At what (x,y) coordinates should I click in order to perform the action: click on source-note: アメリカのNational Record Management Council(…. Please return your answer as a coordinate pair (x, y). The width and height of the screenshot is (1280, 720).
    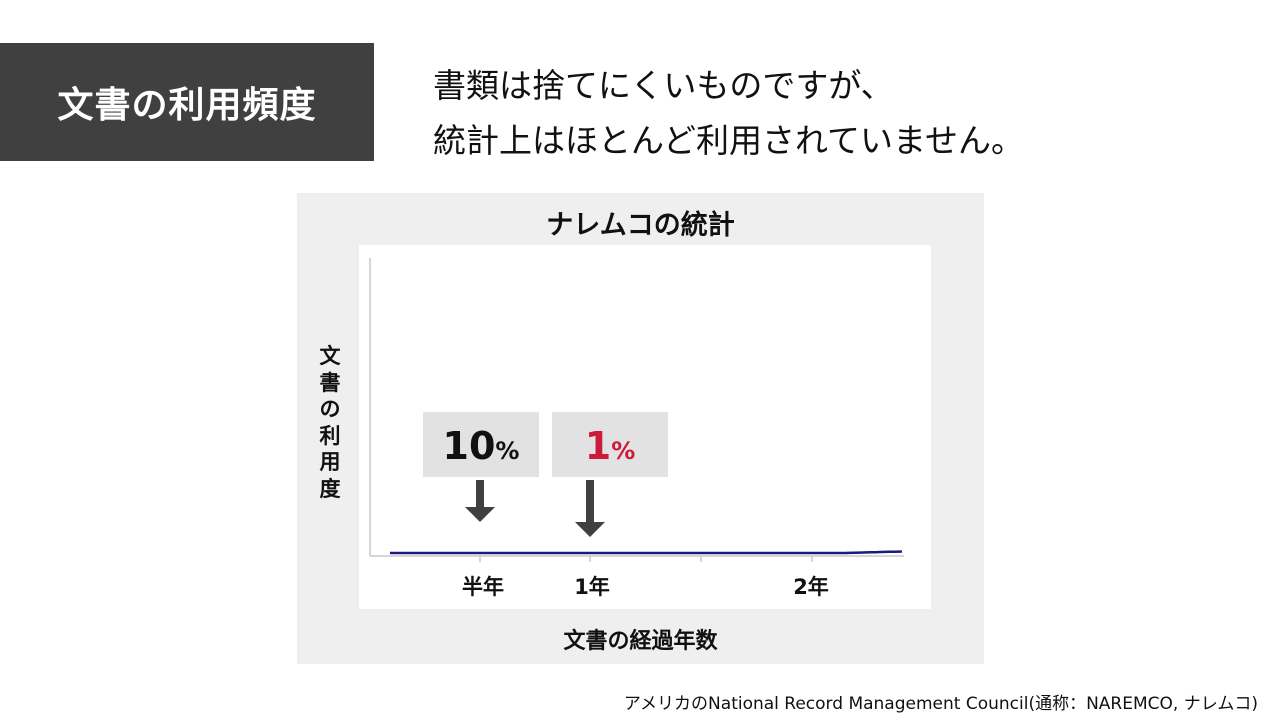
    Looking at the image, I should click on (940, 704).